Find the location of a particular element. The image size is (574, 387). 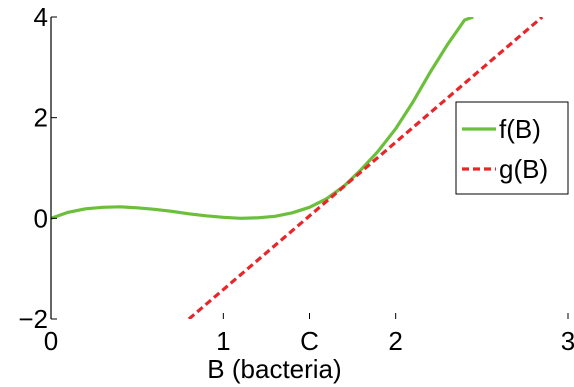

x-tick-labels: 0 1 C 2 3 is located at coordinates (309, 341).